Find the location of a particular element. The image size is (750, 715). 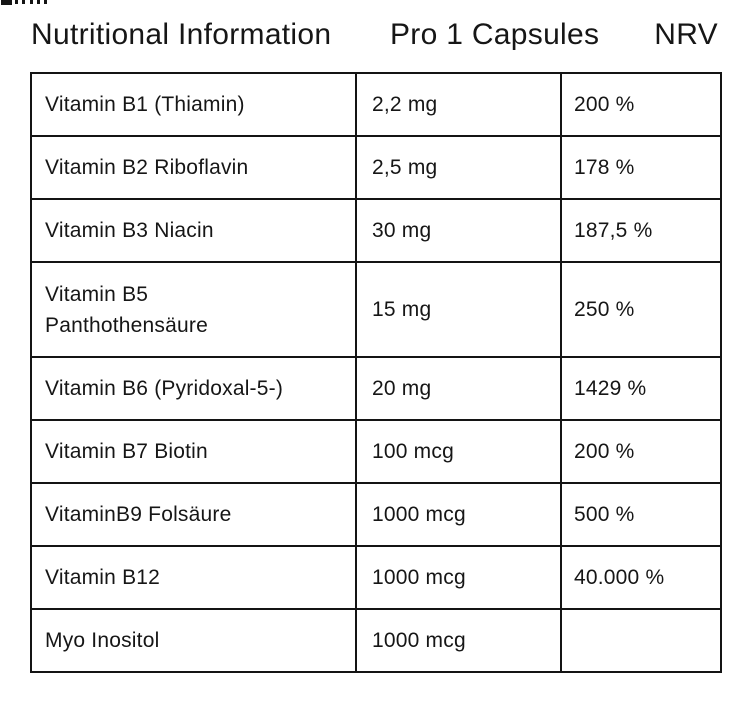

table-row: Vitamin B7 Biotin 100 mcg 200 % is located at coordinates (376, 451).